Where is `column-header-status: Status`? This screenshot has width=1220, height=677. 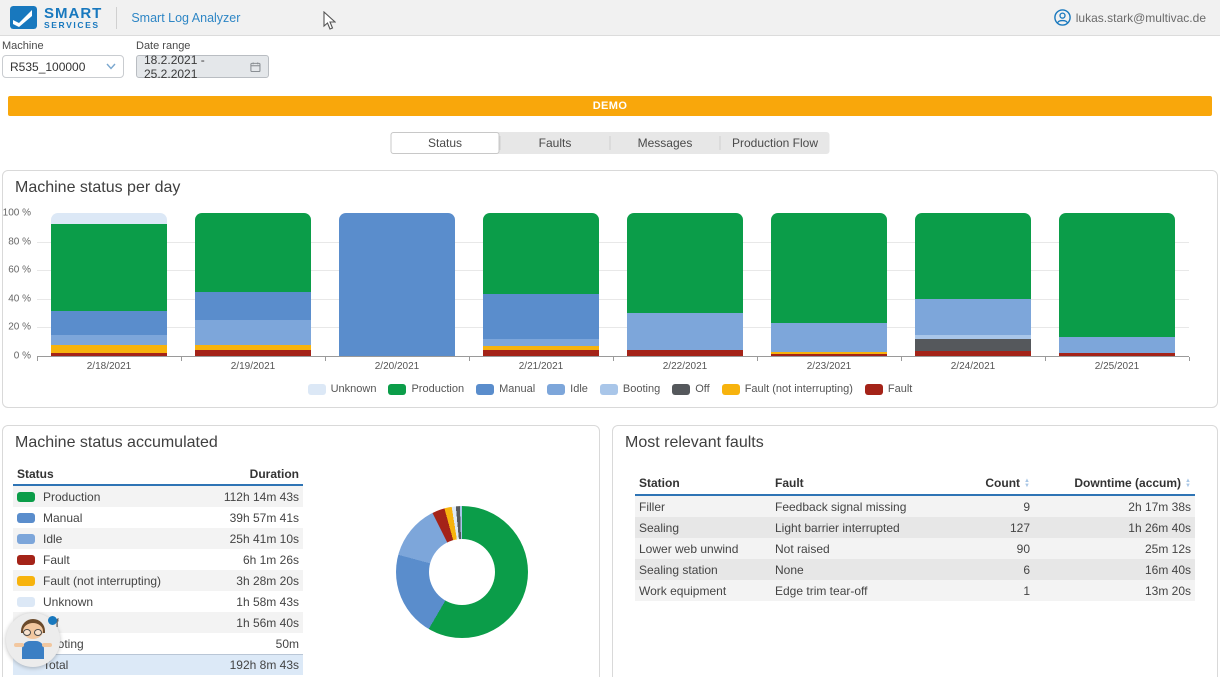 column-header-status: Status is located at coordinates (35, 474).